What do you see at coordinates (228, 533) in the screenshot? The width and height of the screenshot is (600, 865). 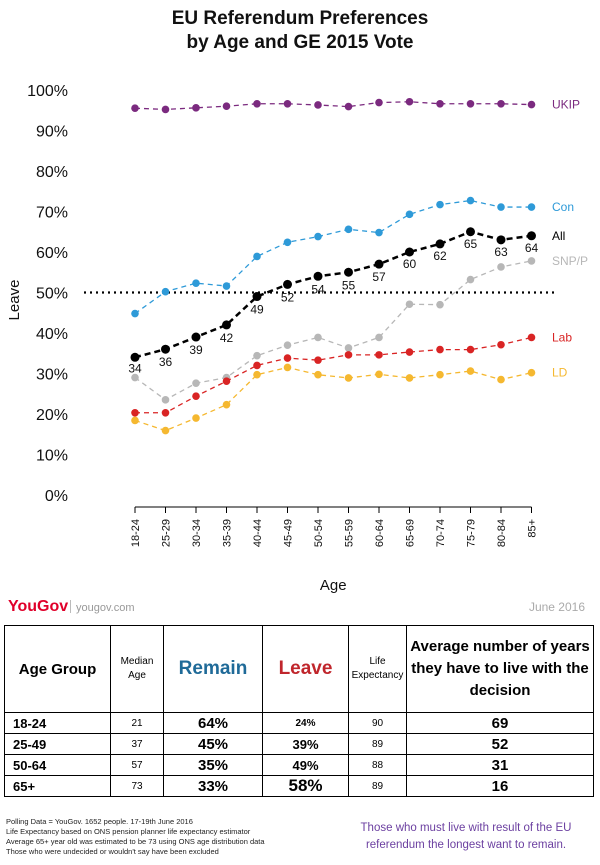 I see `x-tick-label: 35-39` at bounding box center [228, 533].